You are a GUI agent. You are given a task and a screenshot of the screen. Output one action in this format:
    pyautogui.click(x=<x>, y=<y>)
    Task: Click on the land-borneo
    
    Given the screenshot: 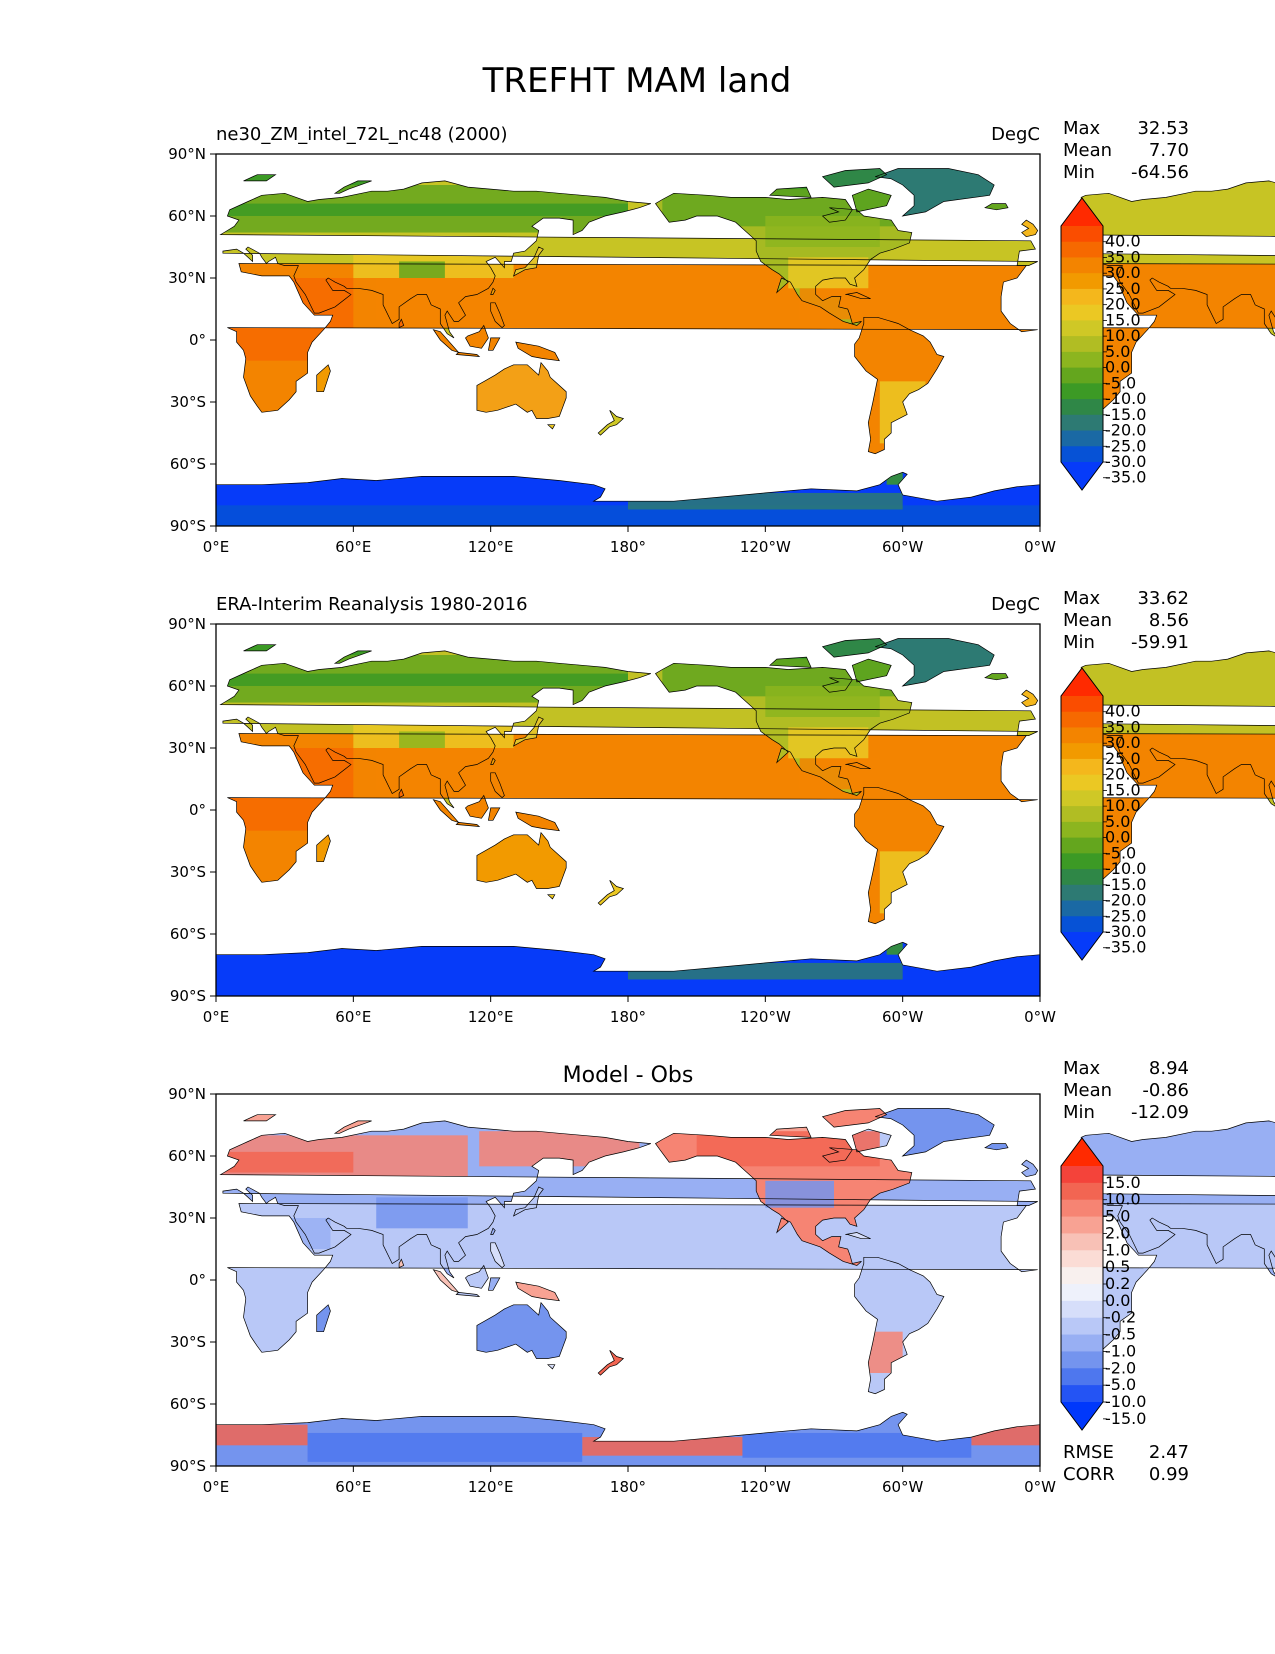 What is the action you would take?
    pyautogui.click(x=477, y=807)
    